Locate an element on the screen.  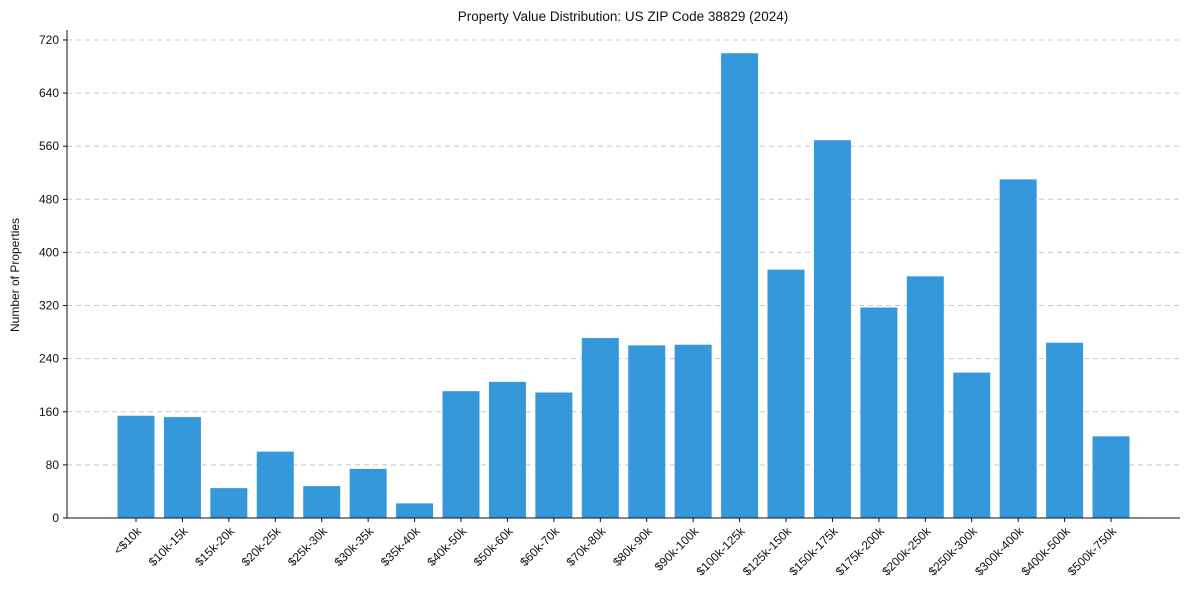
x-tick-label: $50k-60k is located at coordinates (494, 547).